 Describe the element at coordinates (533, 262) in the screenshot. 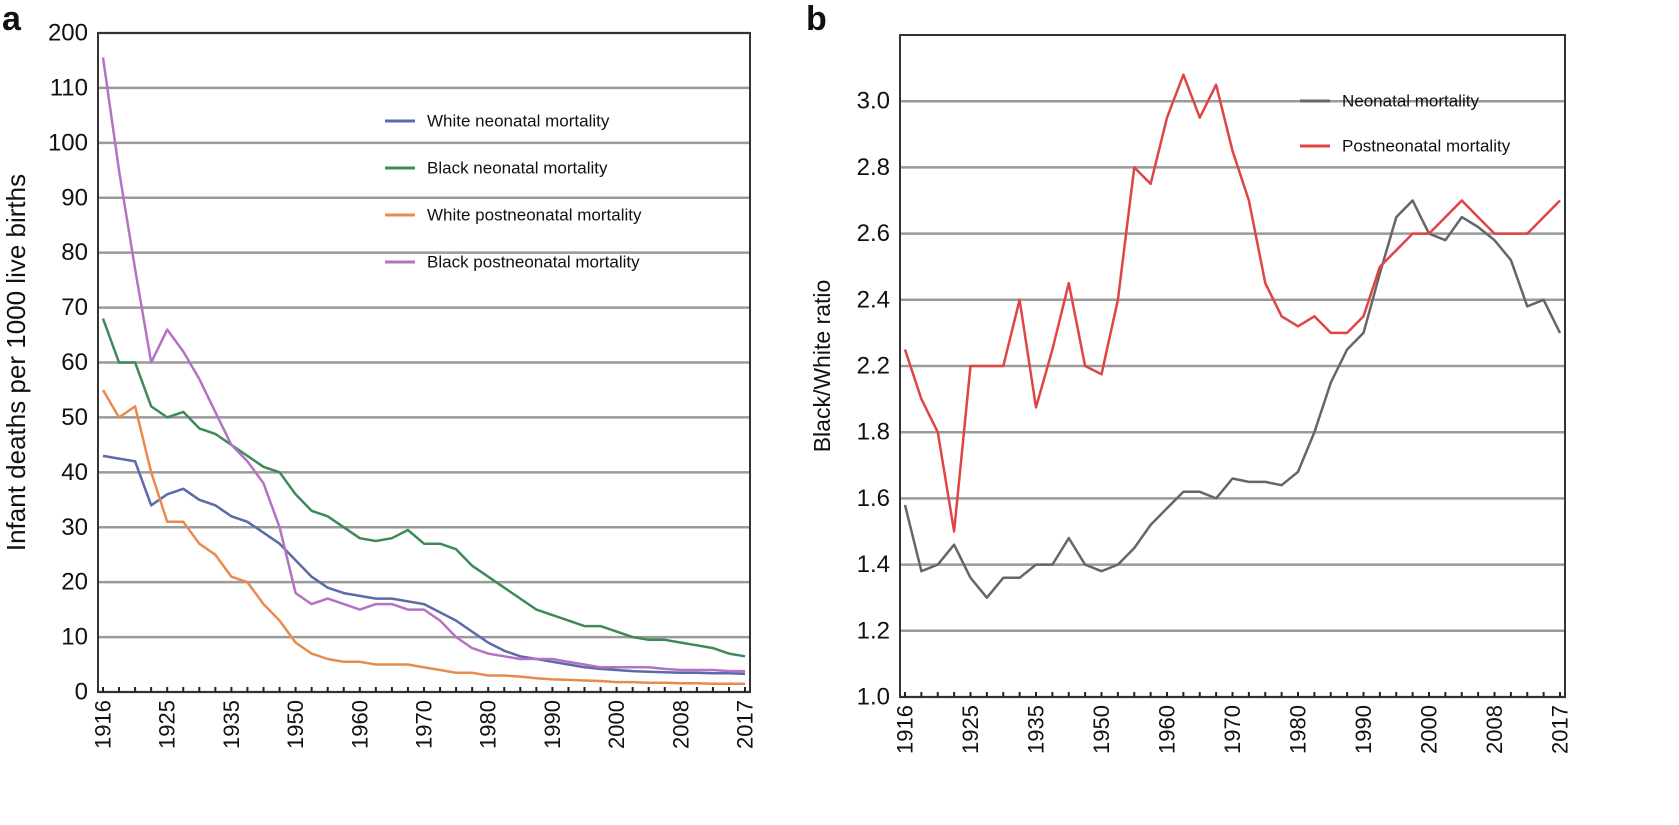

I see `legend-label: Black postneonatal mortality` at that location.